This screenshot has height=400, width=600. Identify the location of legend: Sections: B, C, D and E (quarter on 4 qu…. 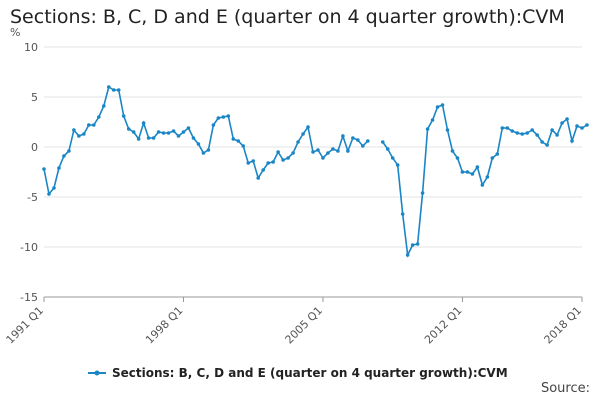
(298, 373).